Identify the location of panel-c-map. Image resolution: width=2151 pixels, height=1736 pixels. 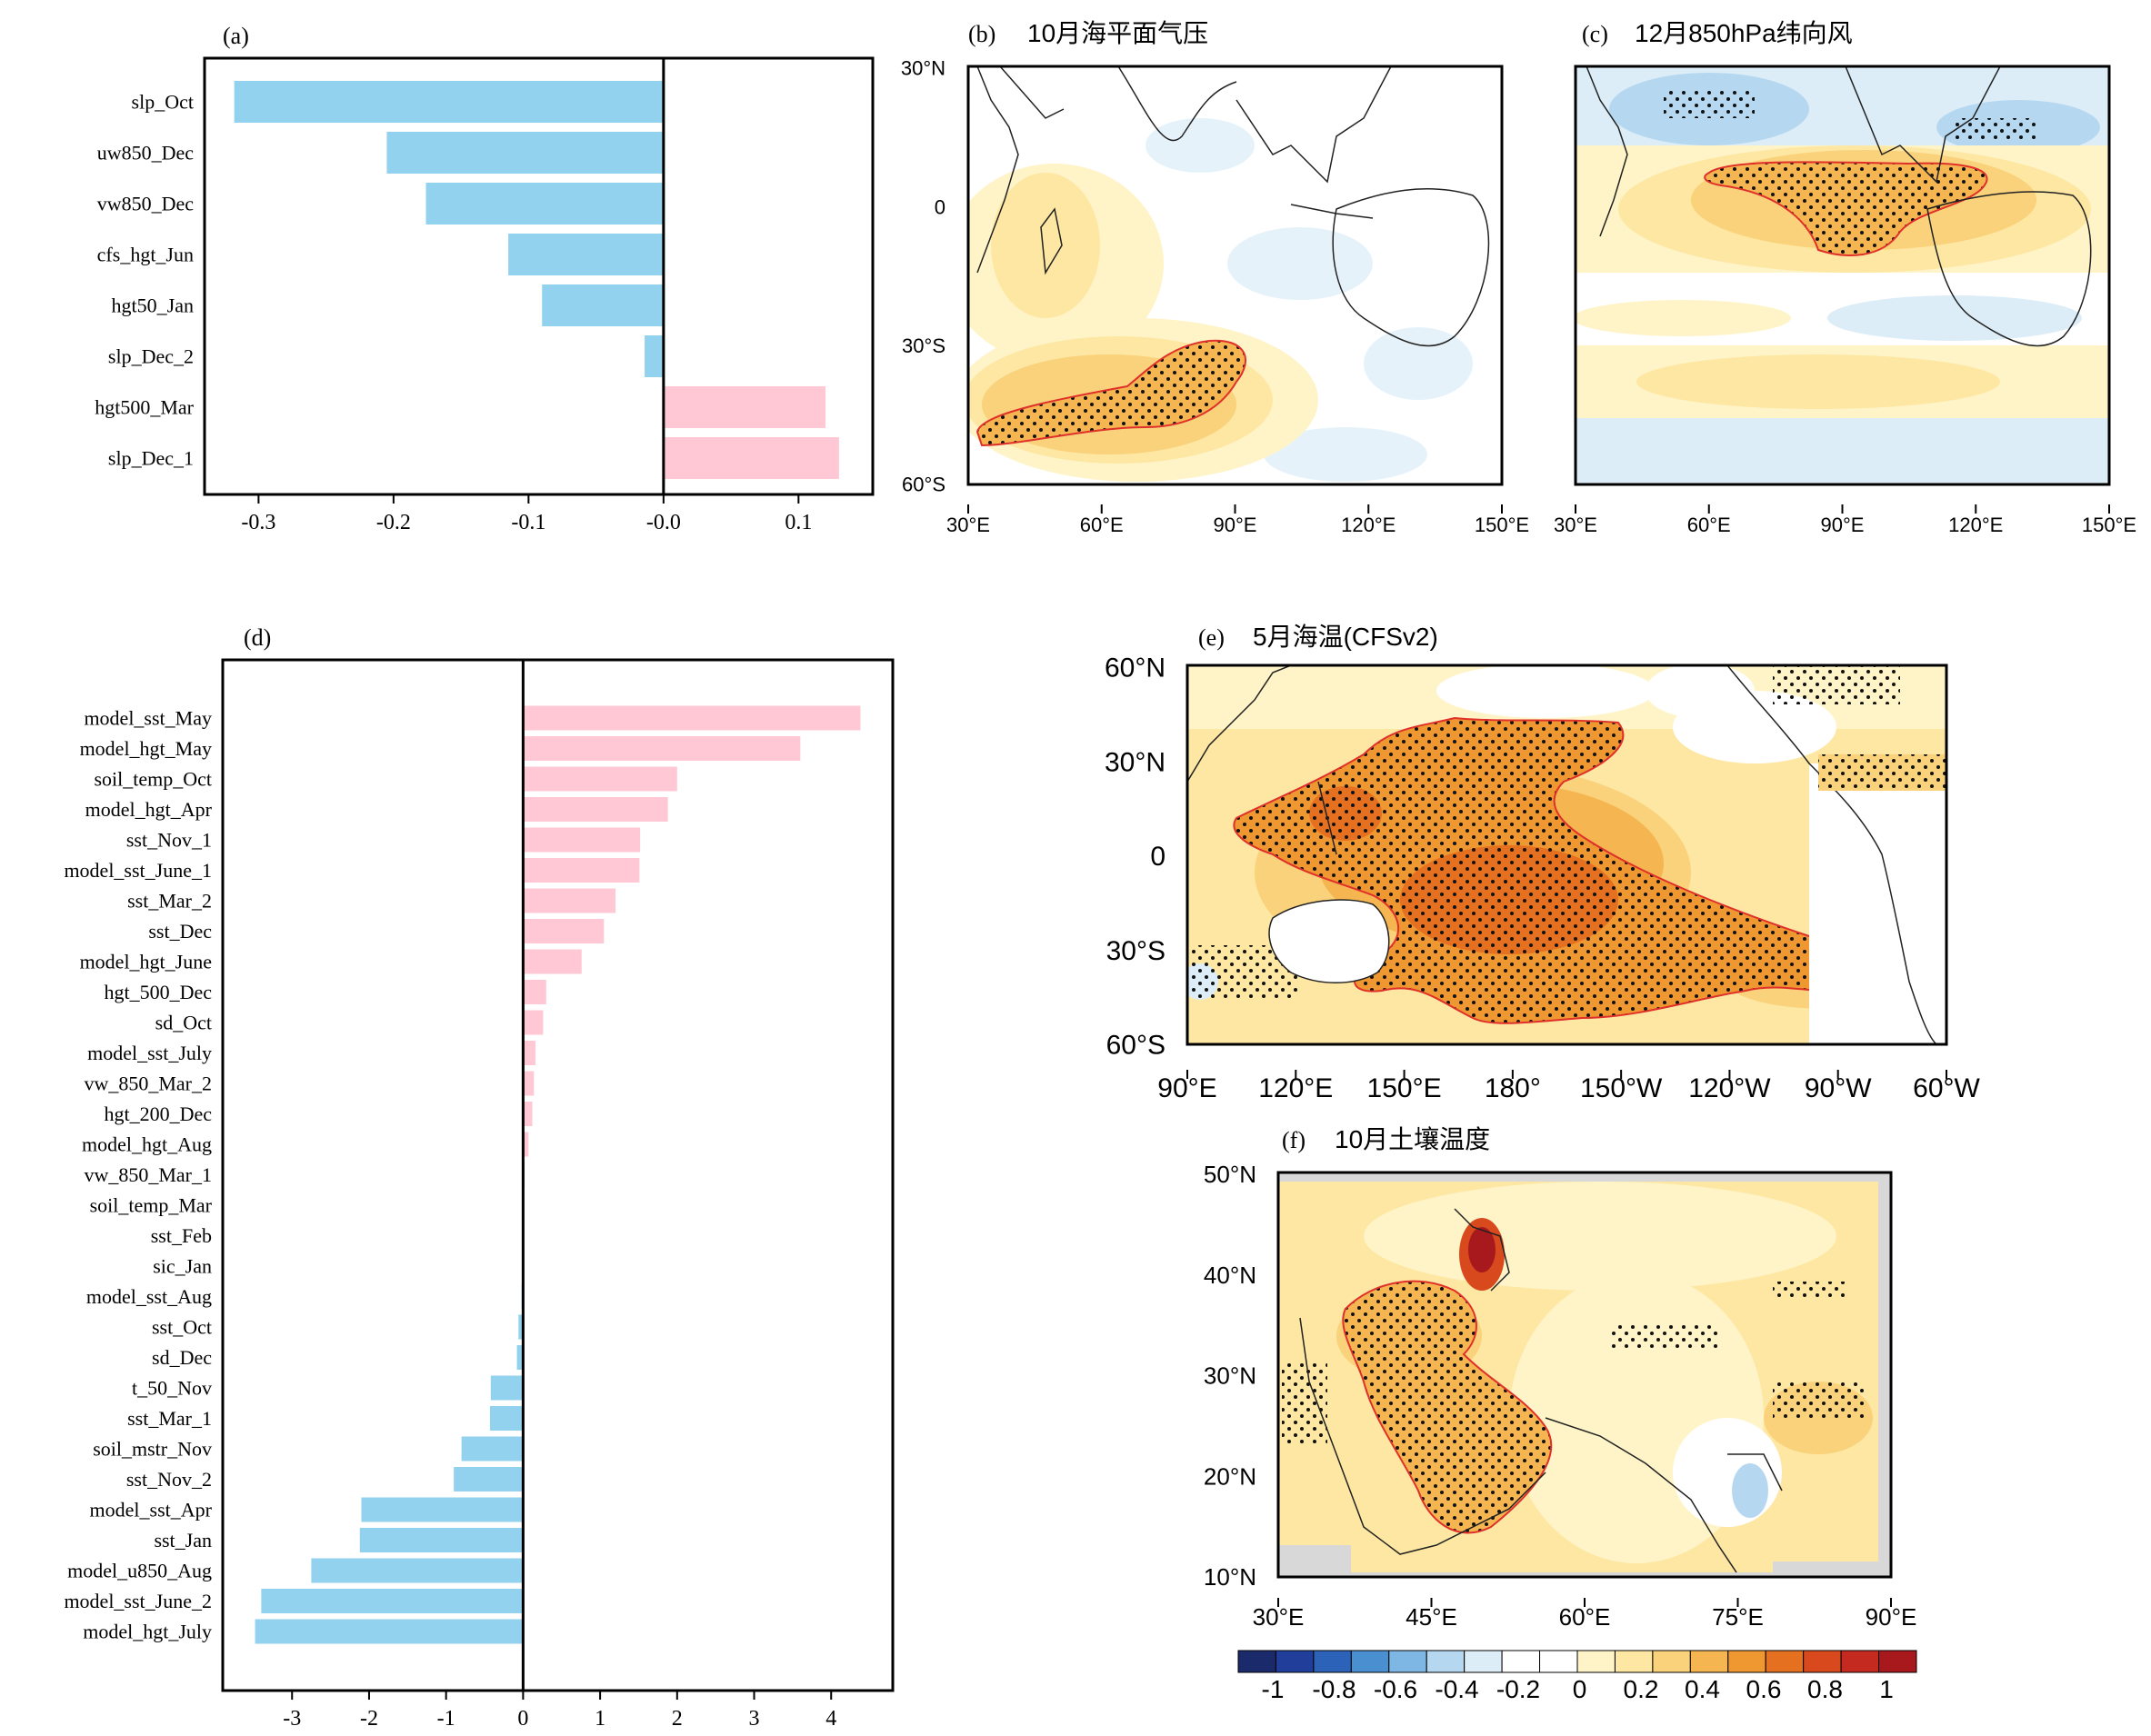
(1842, 275).